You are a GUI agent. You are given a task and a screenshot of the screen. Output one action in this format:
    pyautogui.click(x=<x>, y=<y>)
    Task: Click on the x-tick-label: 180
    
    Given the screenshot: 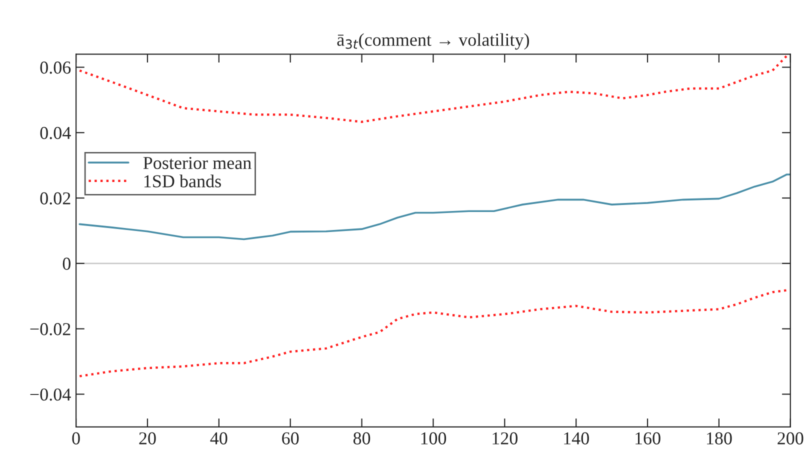 What is the action you would take?
    pyautogui.click(x=719, y=438)
    